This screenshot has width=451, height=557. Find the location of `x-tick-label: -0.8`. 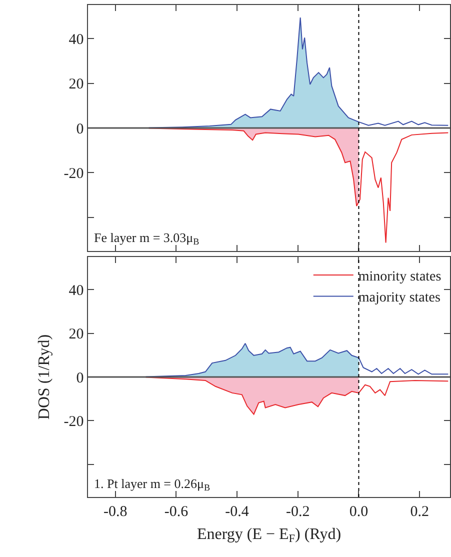

x-tick-label: -0.8 is located at coordinates (116, 512).